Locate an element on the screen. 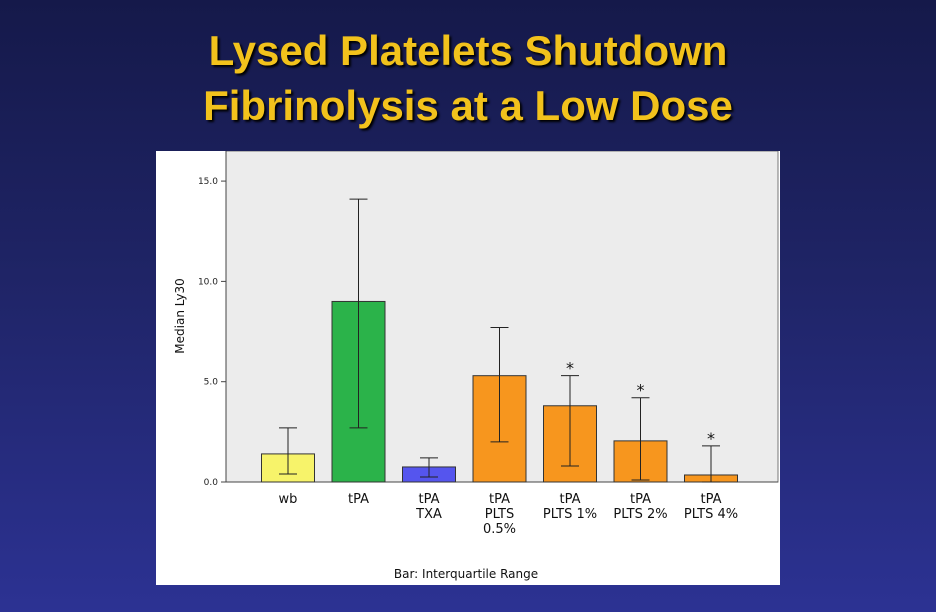 The image size is (936, 612). y-axis-ticks: 0.0 5.0 10.0 15.0 is located at coordinates (212, 332).